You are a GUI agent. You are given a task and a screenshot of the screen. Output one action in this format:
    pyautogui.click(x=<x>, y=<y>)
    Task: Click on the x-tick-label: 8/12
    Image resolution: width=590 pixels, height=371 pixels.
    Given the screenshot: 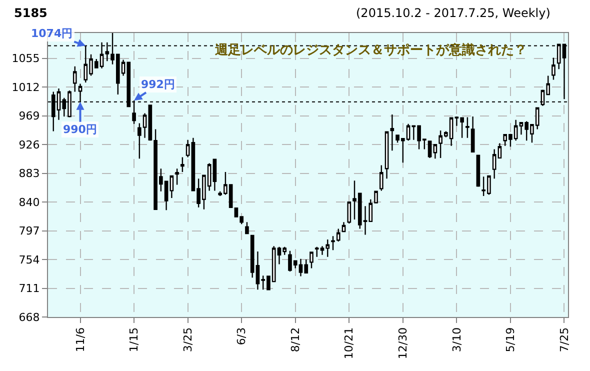 What is the action you would take?
    pyautogui.click(x=295, y=339)
    